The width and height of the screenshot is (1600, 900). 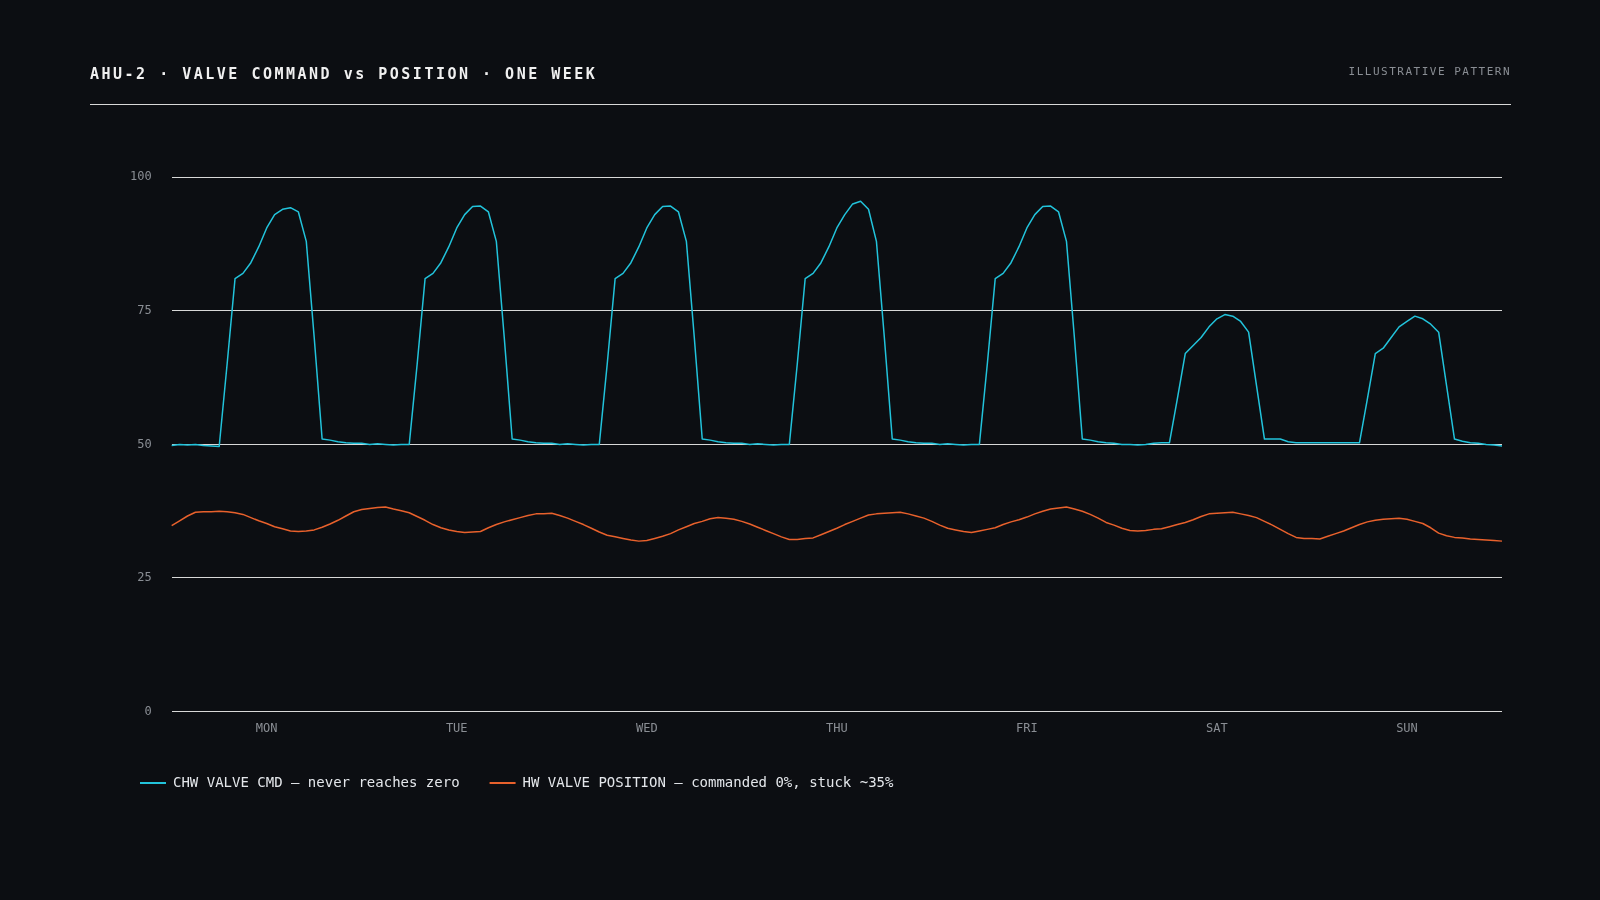 I want to click on legend-label: HW VALVE POSITION — commanded 0%, stuck ~35%, so click(x=708, y=781).